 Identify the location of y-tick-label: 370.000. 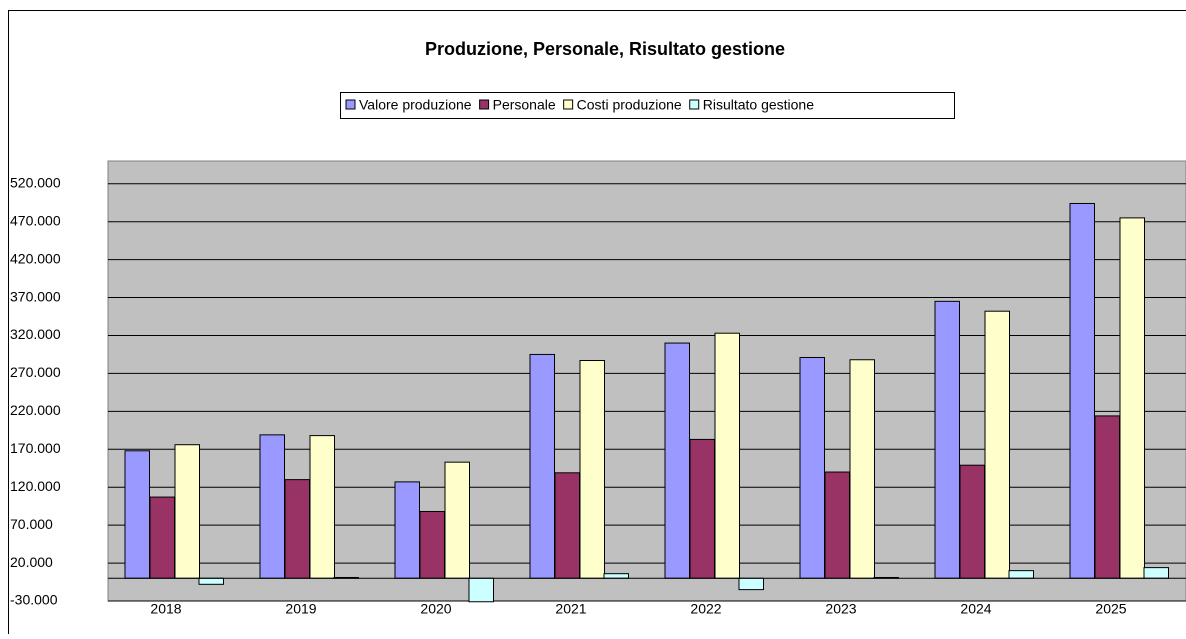
(35, 296).